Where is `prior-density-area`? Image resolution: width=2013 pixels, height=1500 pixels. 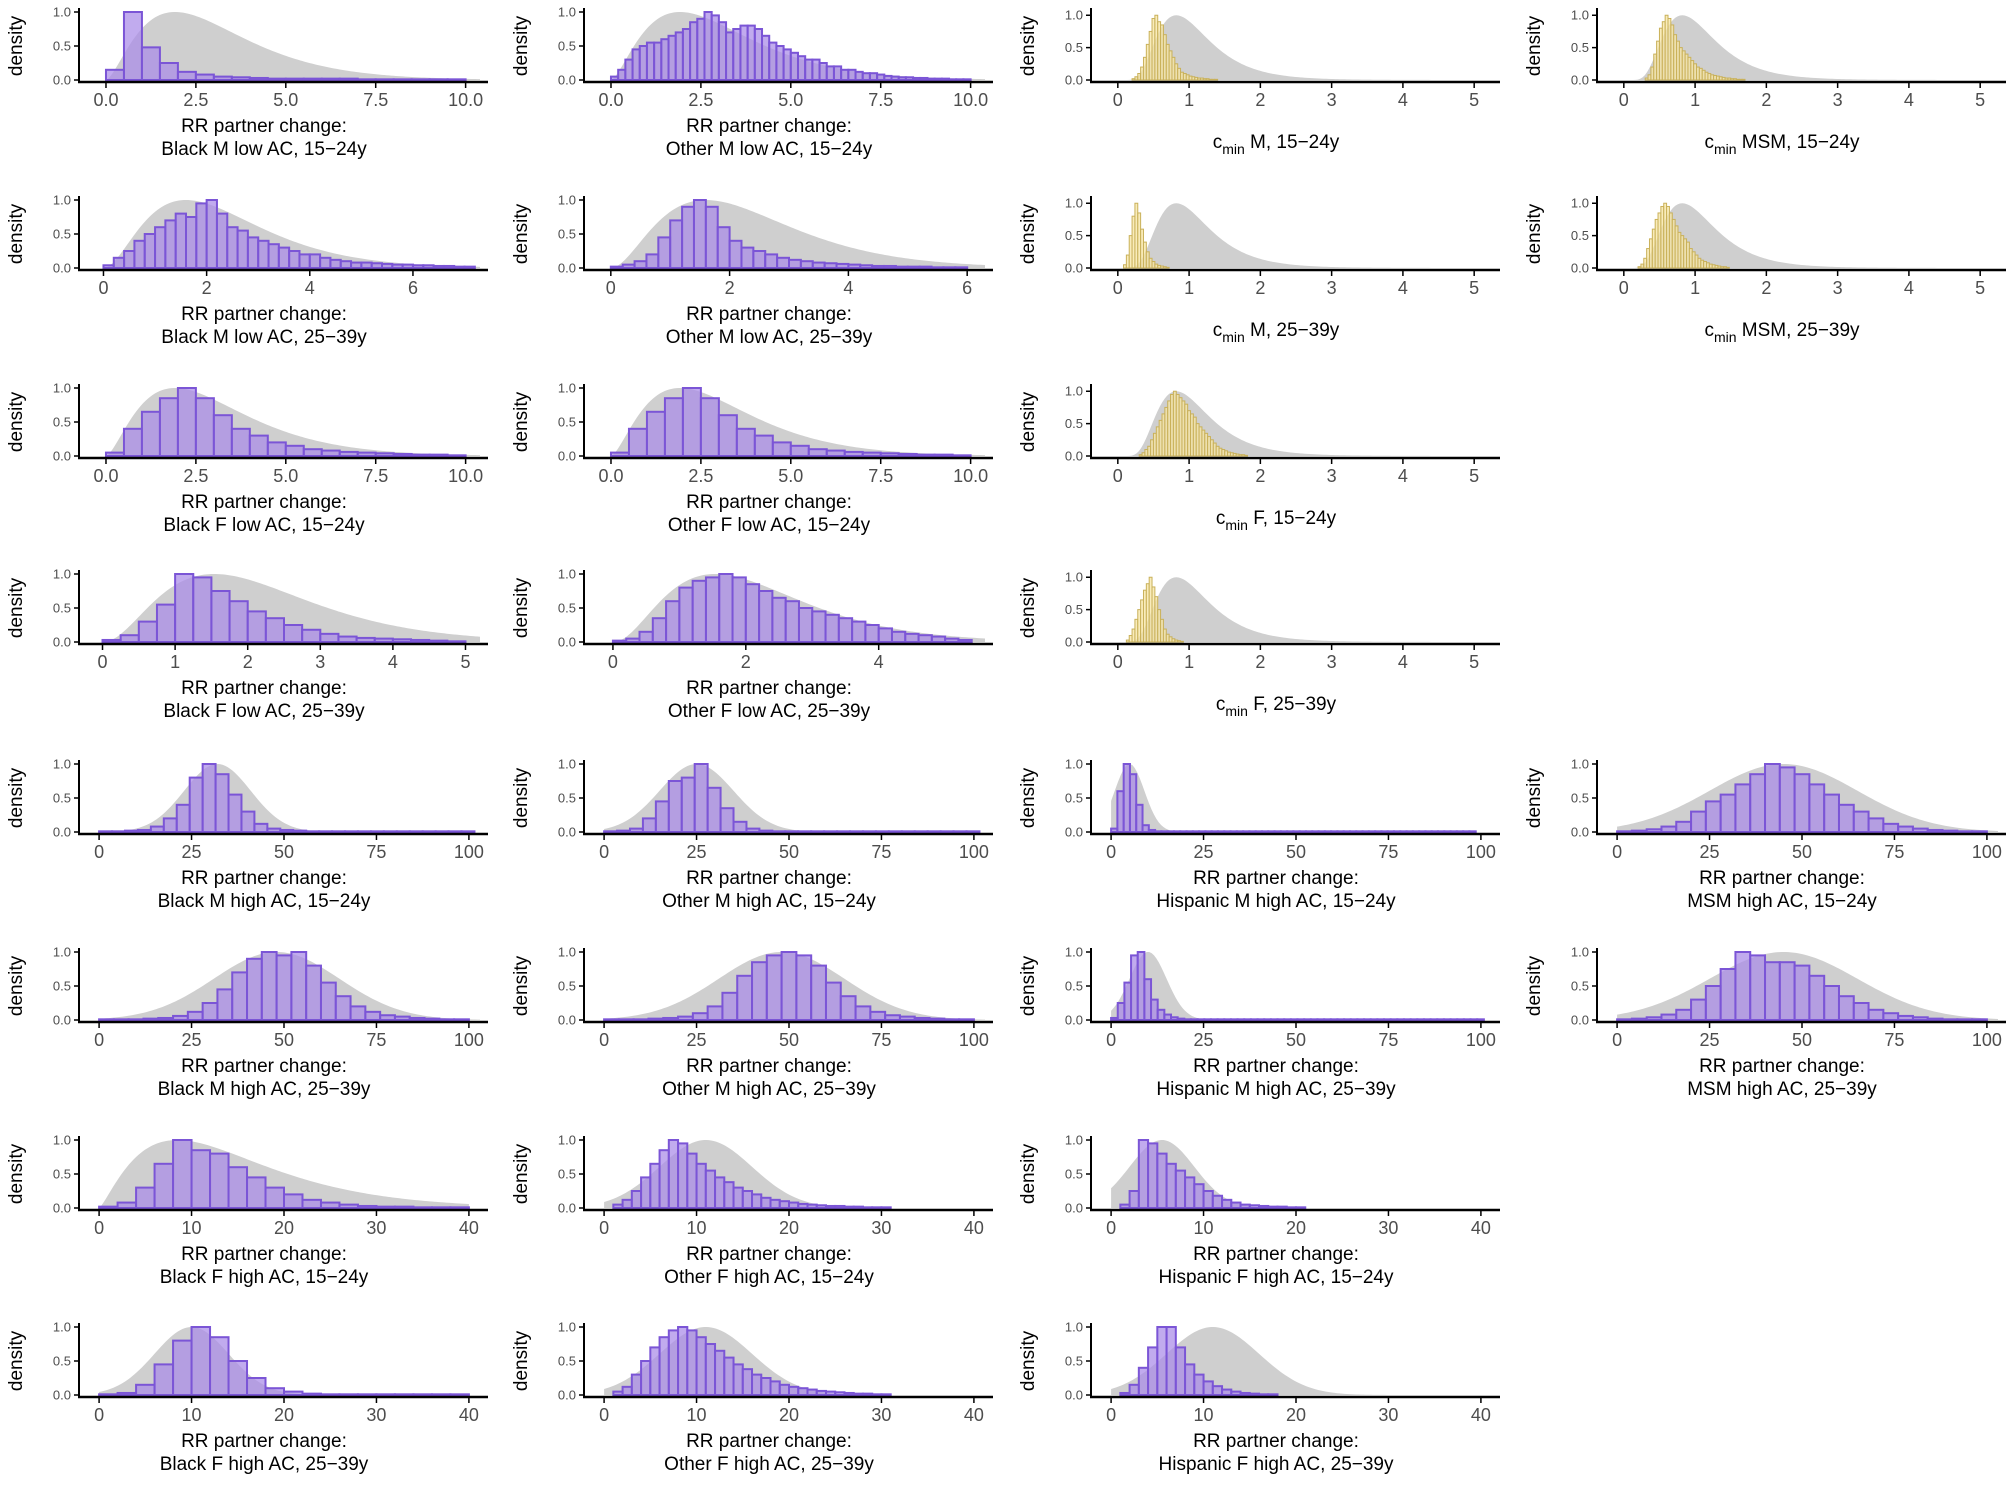 prior-density-area is located at coordinates (1304, 609).